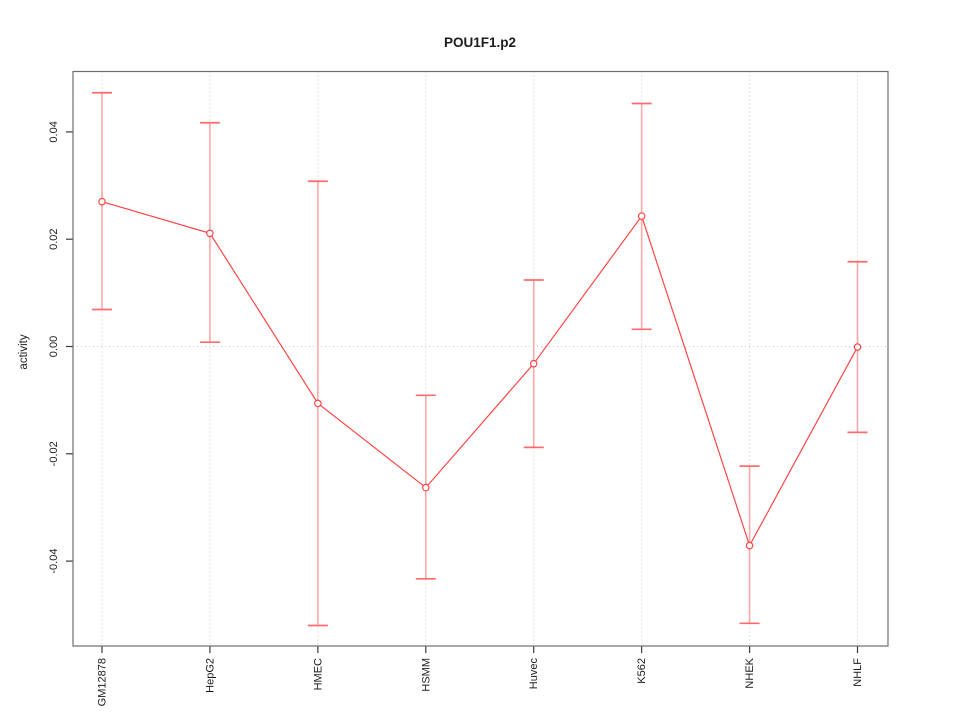 This screenshot has width=960, height=720. What do you see at coordinates (858, 672) in the screenshot?
I see `x-tick-label: NHLF` at bounding box center [858, 672].